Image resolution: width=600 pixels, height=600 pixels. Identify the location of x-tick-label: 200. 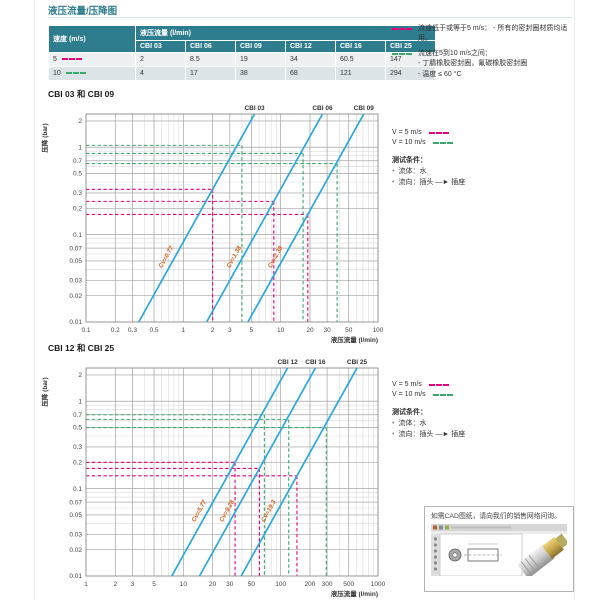
(310, 584).